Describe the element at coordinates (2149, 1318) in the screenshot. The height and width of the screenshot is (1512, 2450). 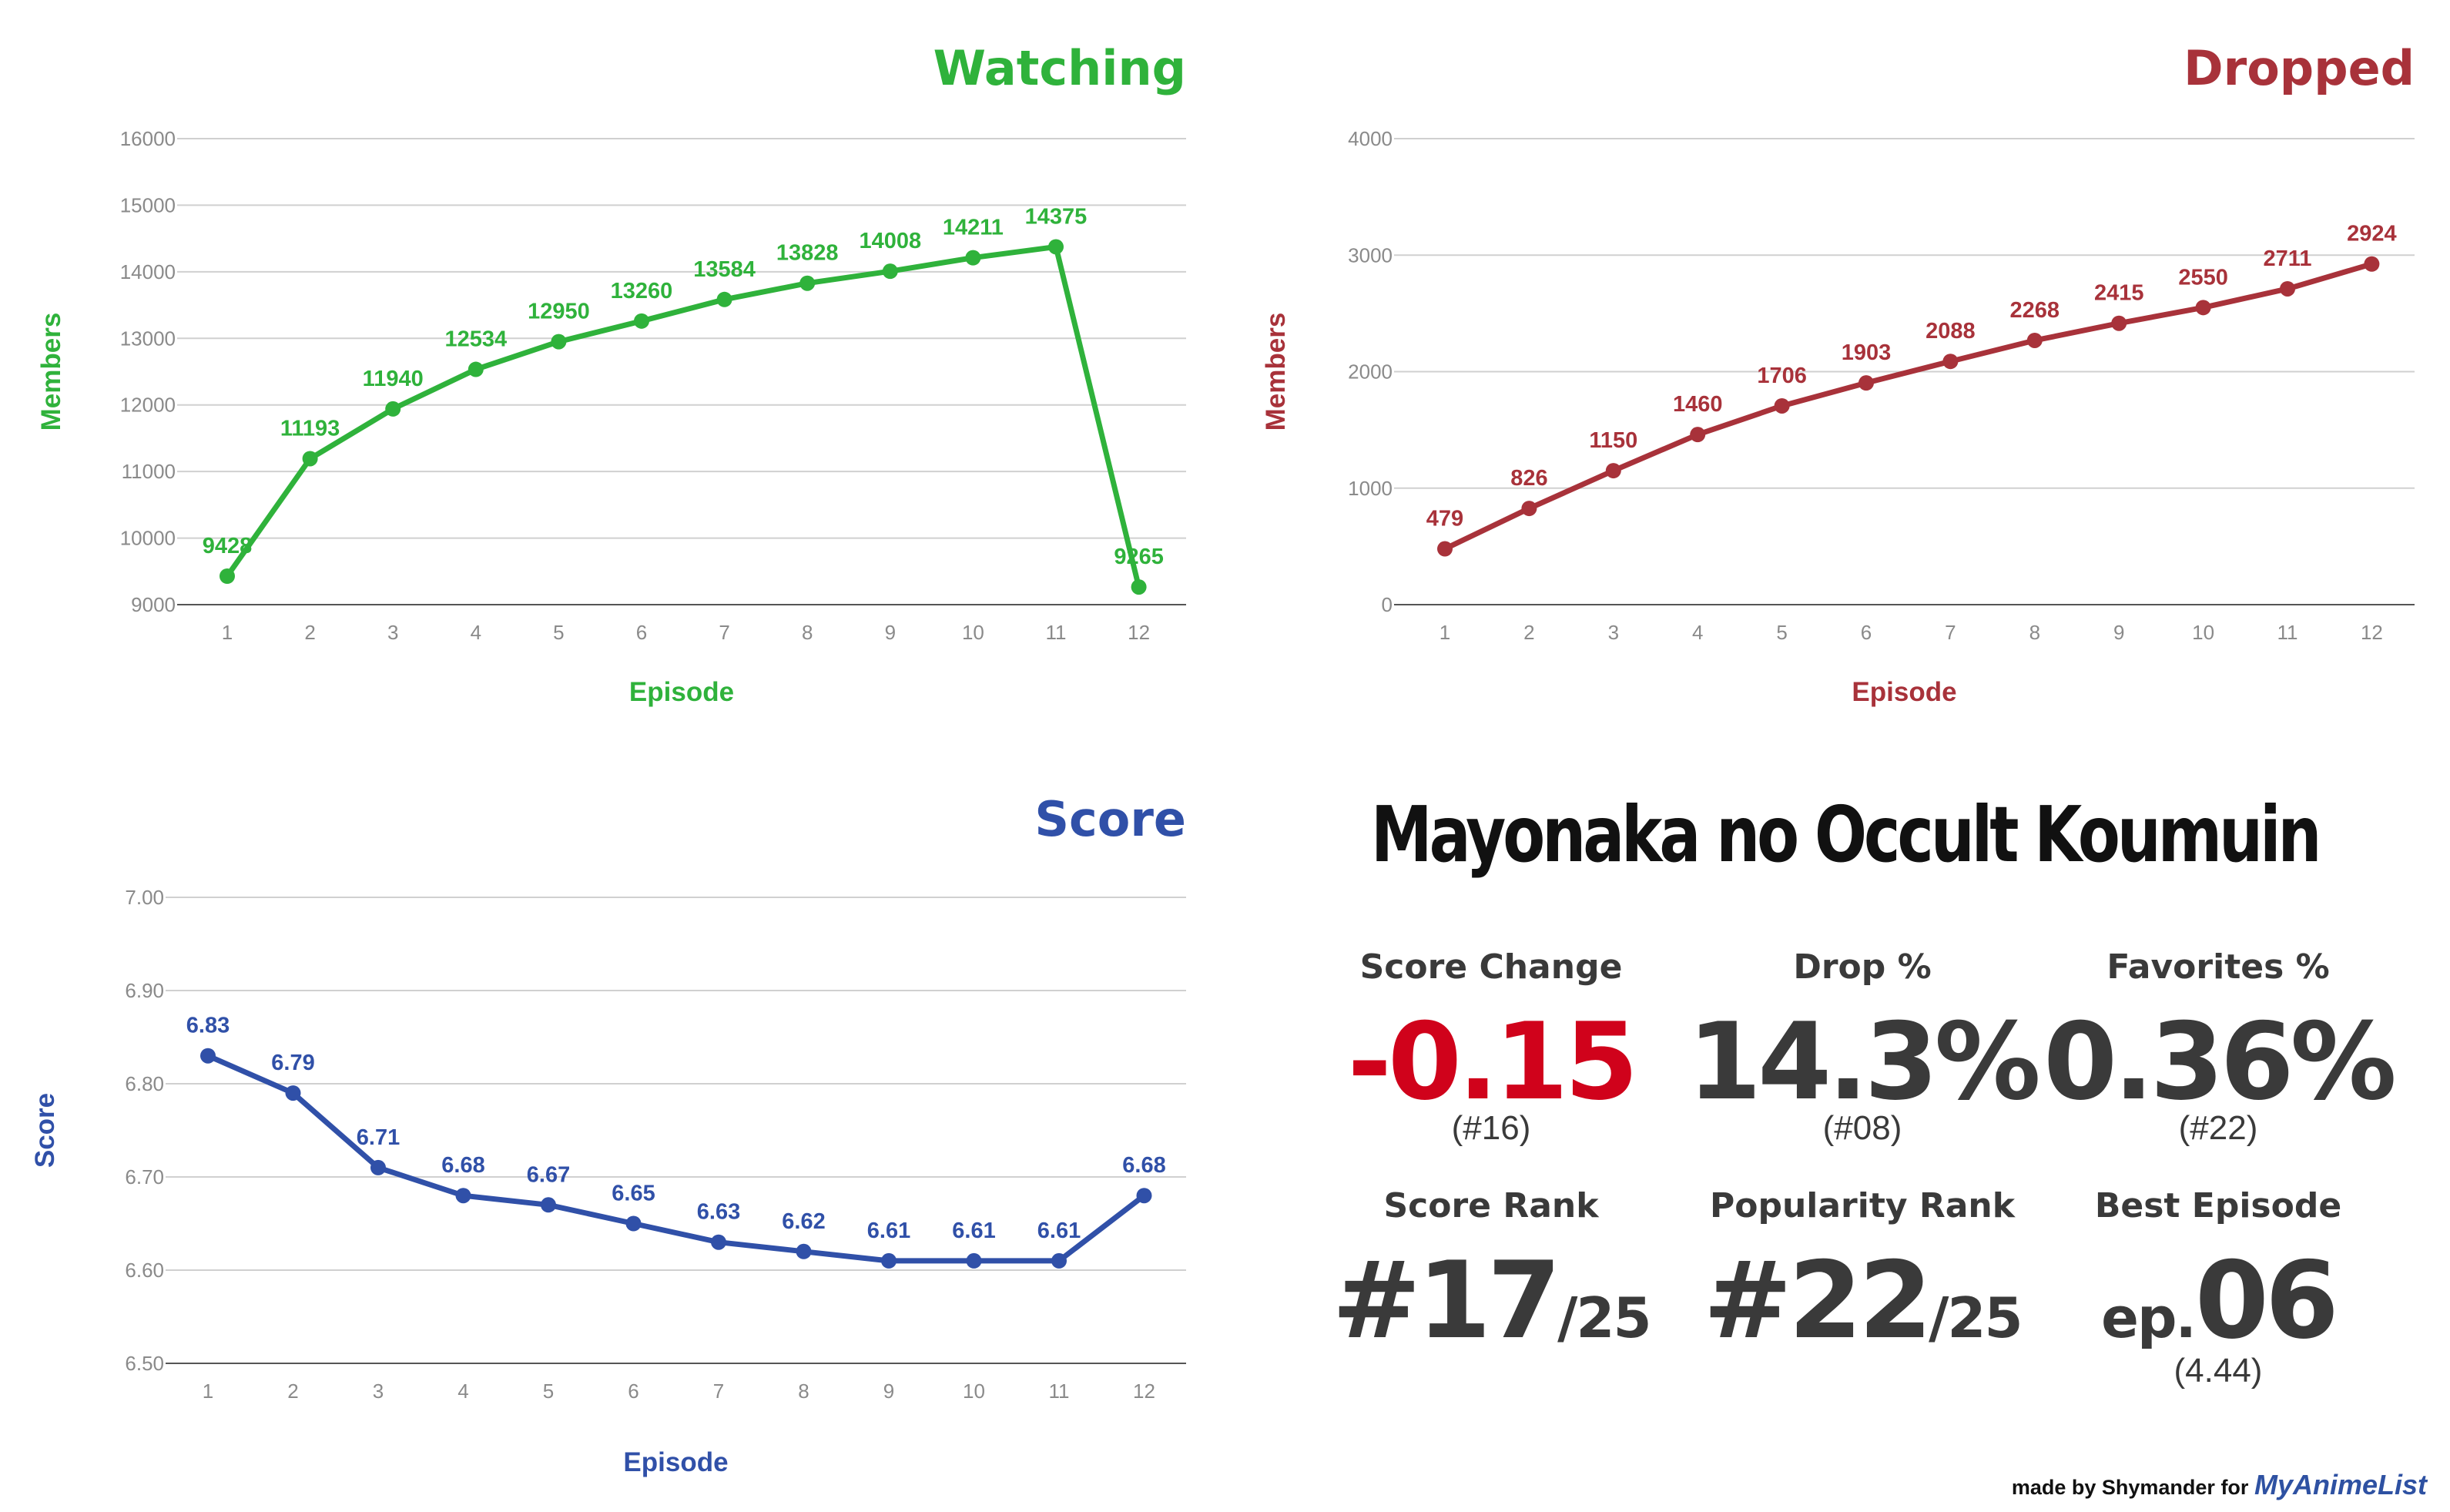
I see `best-episode-prefix: ep.` at that location.